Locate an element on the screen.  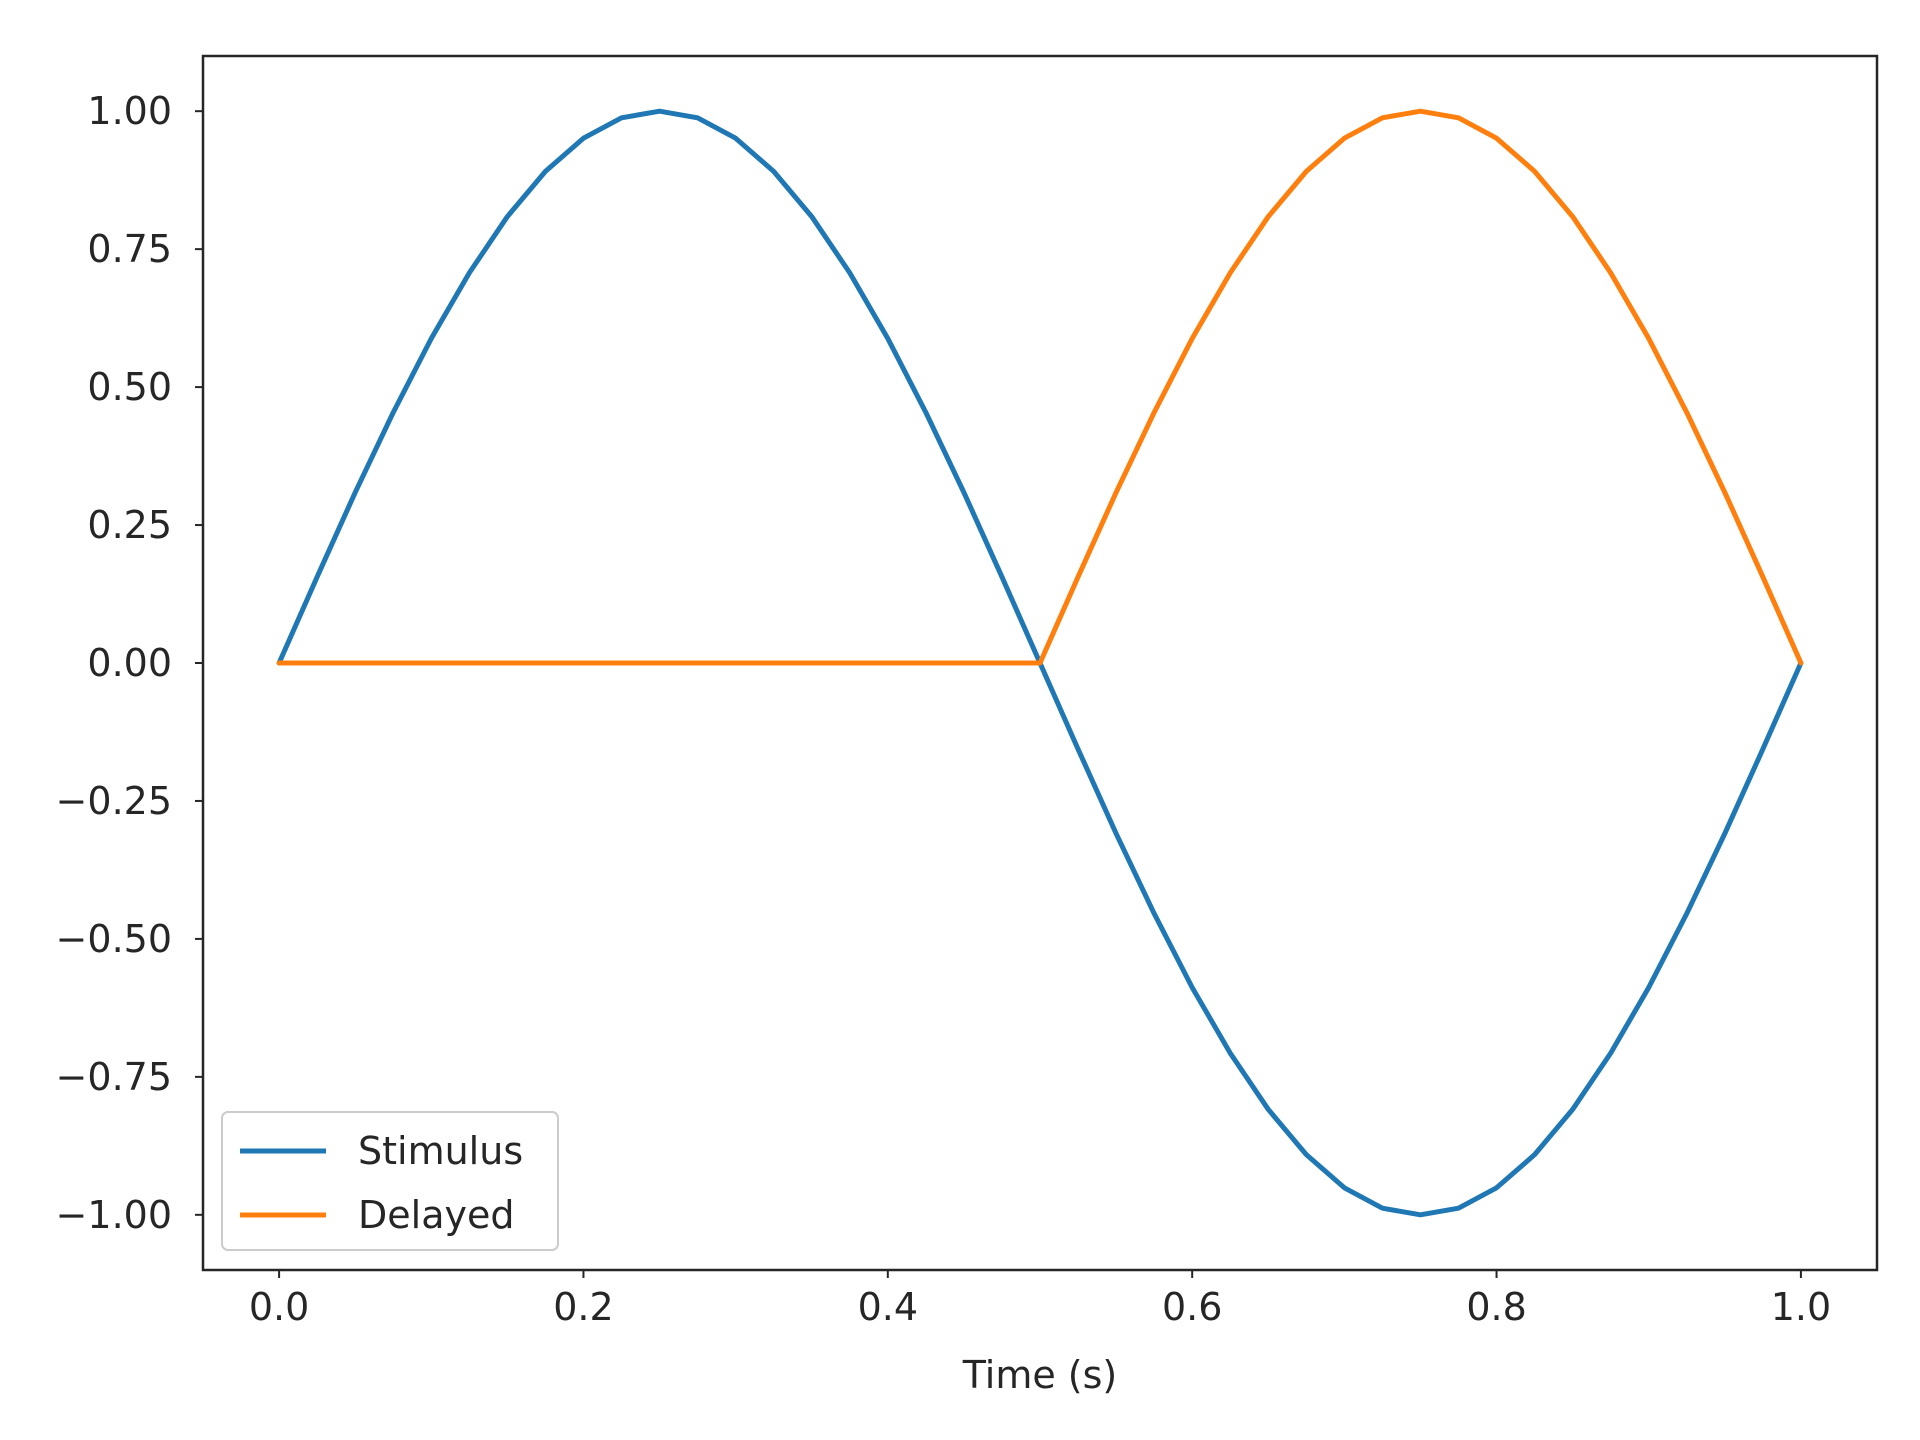
y-tick-label: 0.00 is located at coordinates (129, 663).